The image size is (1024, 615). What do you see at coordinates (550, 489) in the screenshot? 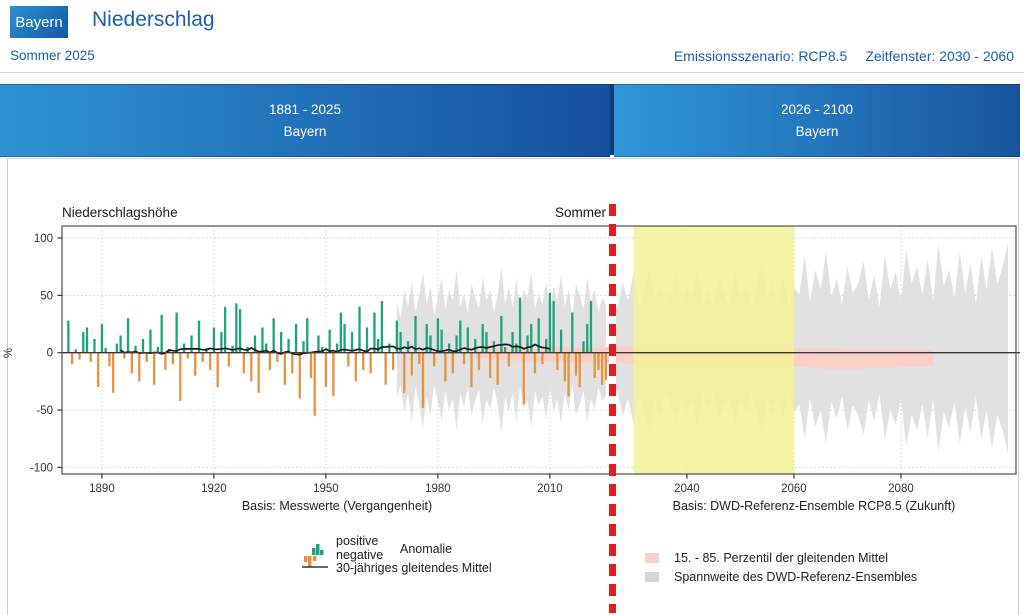
I see `svg-text: 2010` at bounding box center [550, 489].